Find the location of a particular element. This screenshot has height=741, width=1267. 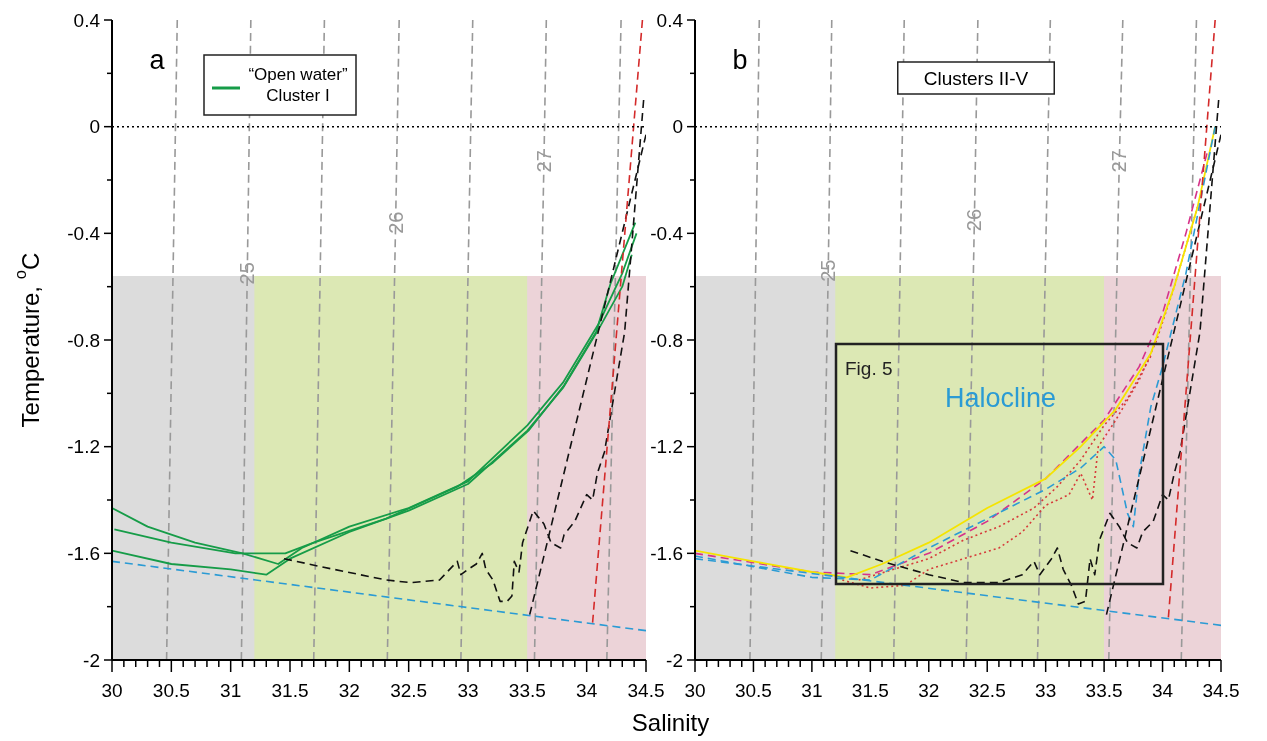

x-axis-title: Salinity is located at coordinates (670, 722).